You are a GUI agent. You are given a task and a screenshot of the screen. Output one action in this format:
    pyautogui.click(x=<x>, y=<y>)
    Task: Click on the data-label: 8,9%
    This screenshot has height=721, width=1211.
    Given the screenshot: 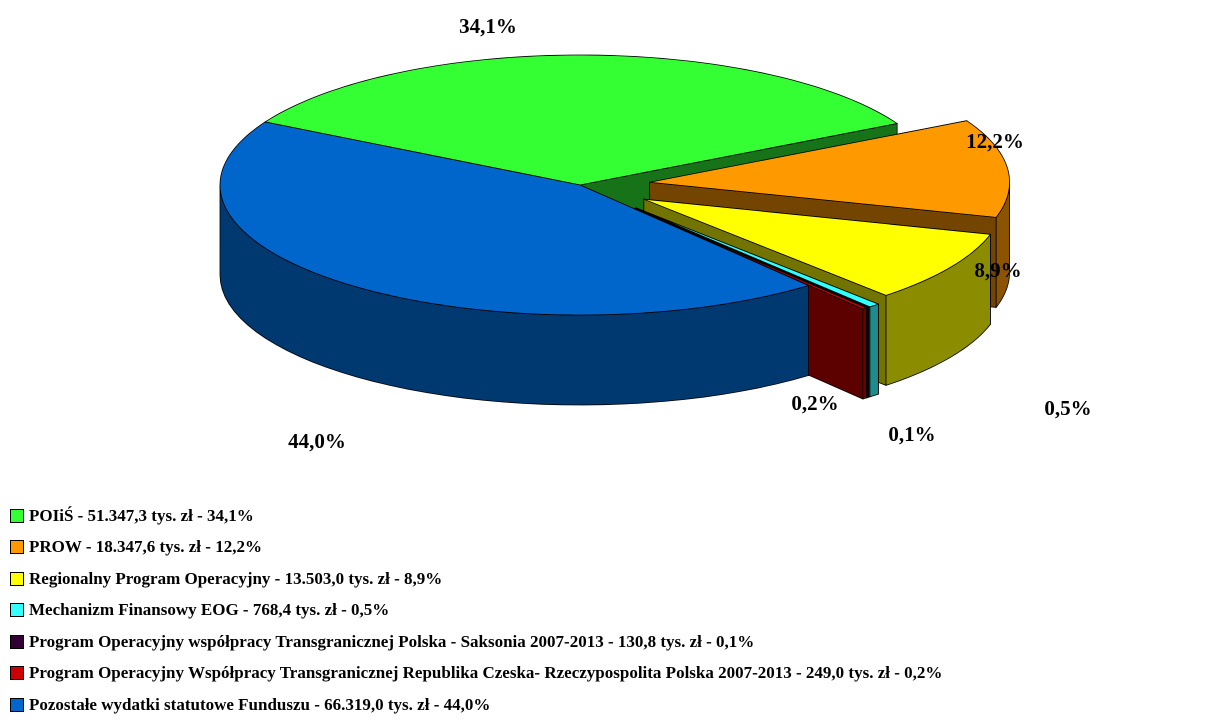 What is the action you would take?
    pyautogui.click(x=997, y=270)
    